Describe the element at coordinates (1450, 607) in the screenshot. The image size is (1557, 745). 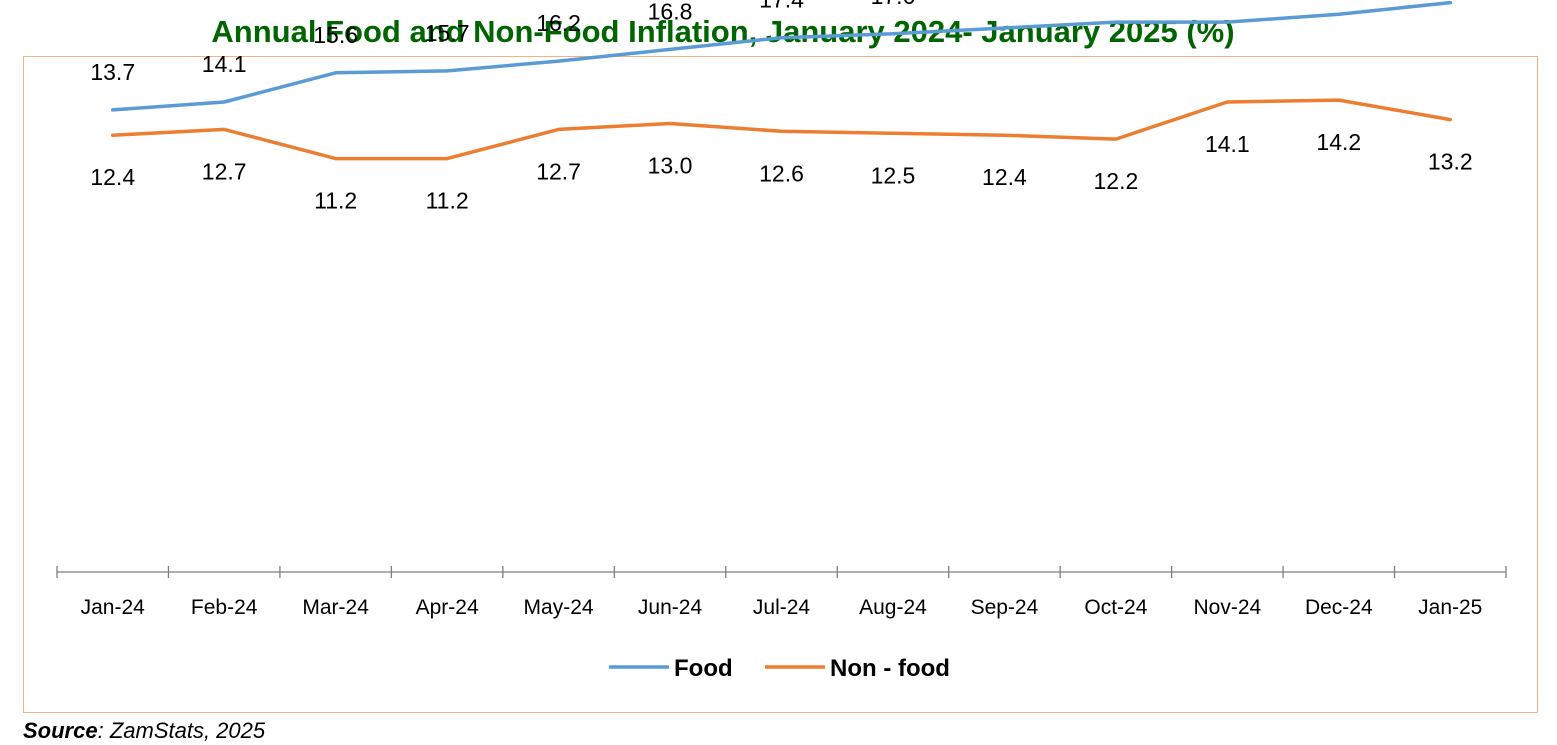
I see `x-tick-label: Jan-25` at that location.